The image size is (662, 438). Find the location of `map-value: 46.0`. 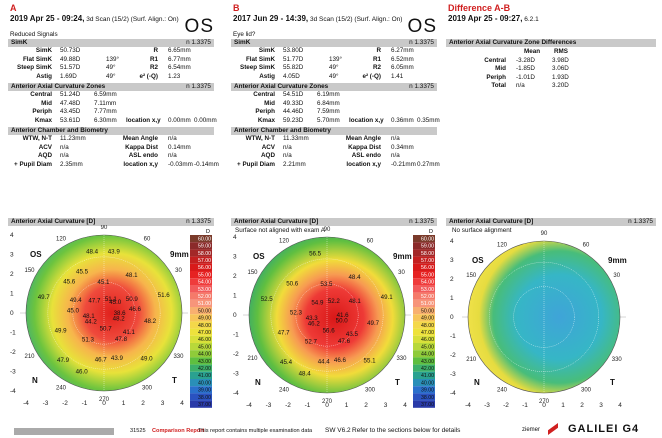

map-value: 46.0 is located at coordinates (82, 371).